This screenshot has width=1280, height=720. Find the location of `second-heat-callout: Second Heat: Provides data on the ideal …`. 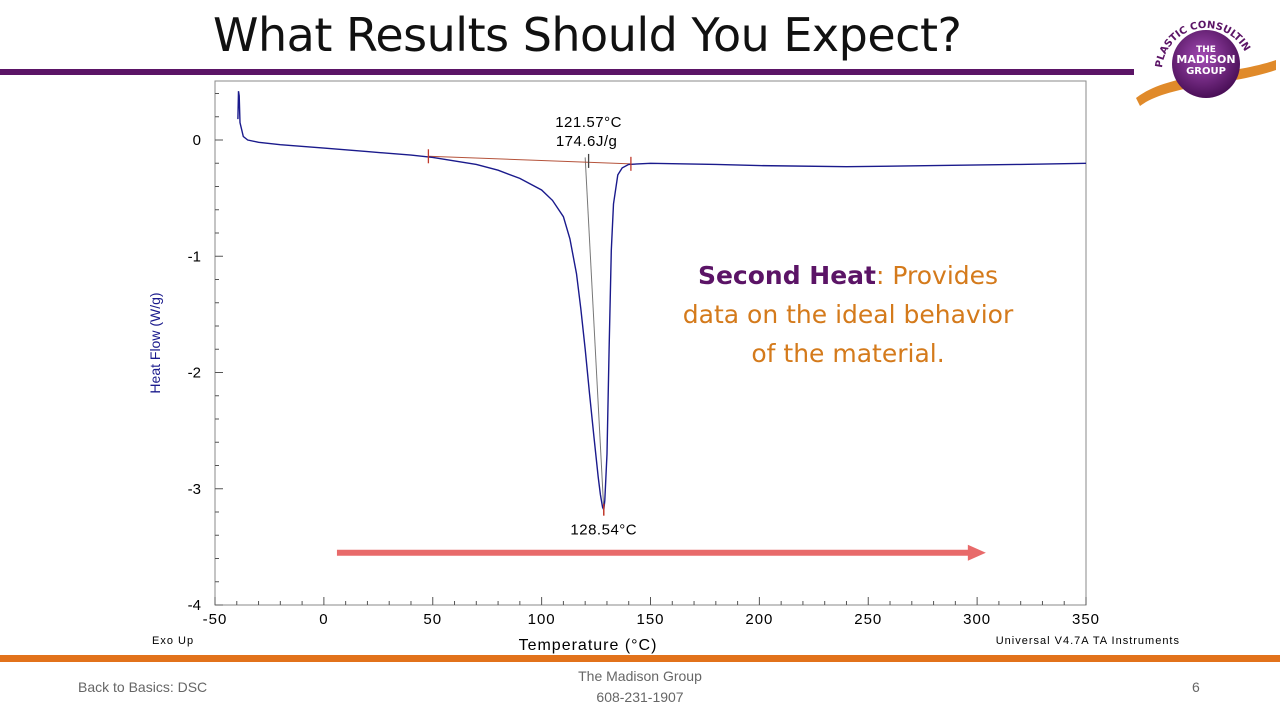

second-heat-callout: Second Heat: Provides data on the ideal … is located at coordinates (848, 314).